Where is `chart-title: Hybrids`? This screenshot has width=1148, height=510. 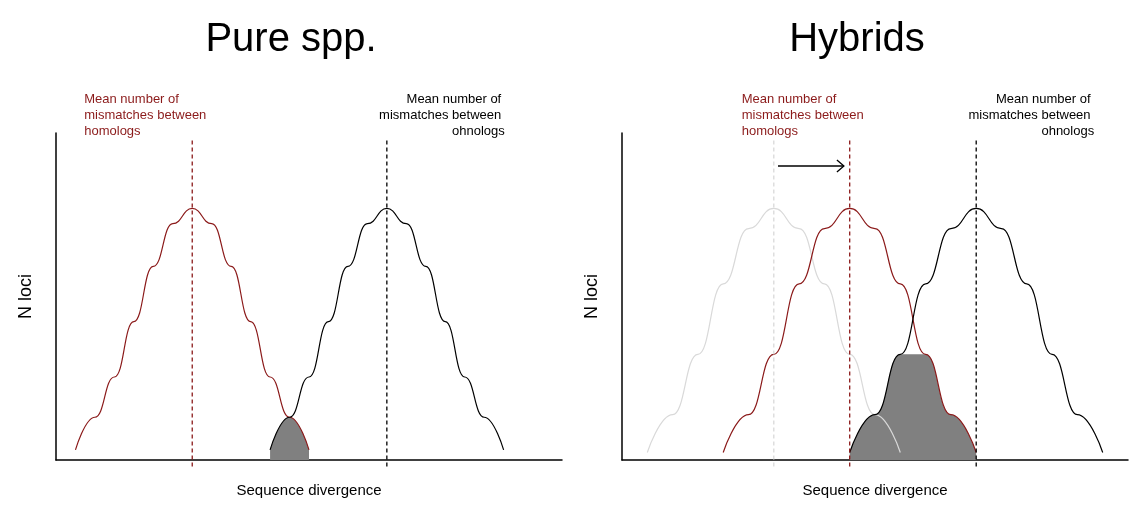
chart-title: Hybrids is located at coordinates (857, 37).